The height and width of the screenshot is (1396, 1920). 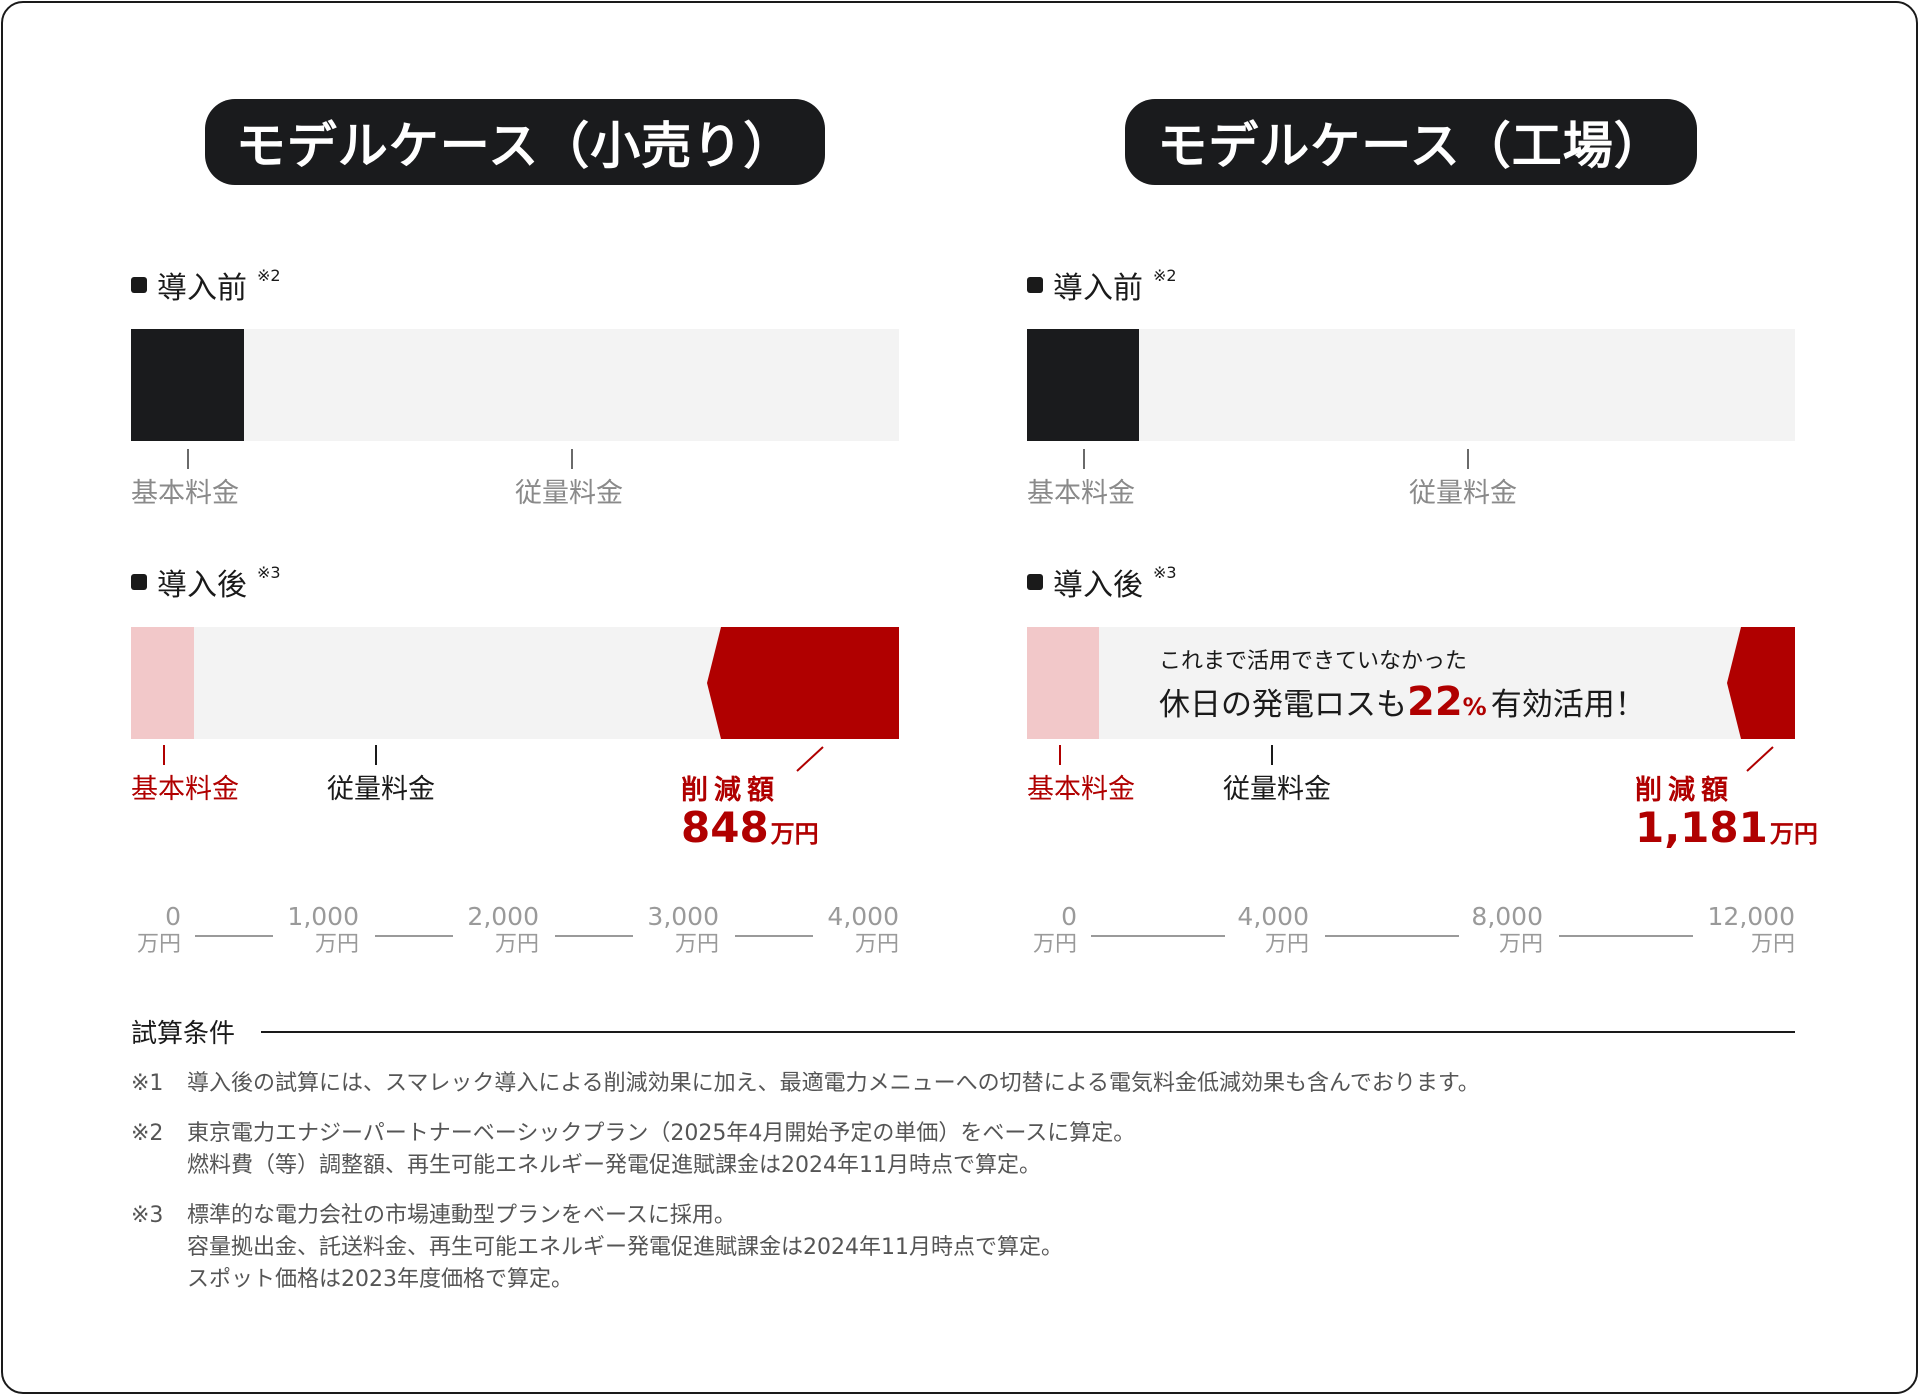 What do you see at coordinates (515, 142) in the screenshot?
I see `panel-title: モデルケース（小売り）` at bounding box center [515, 142].